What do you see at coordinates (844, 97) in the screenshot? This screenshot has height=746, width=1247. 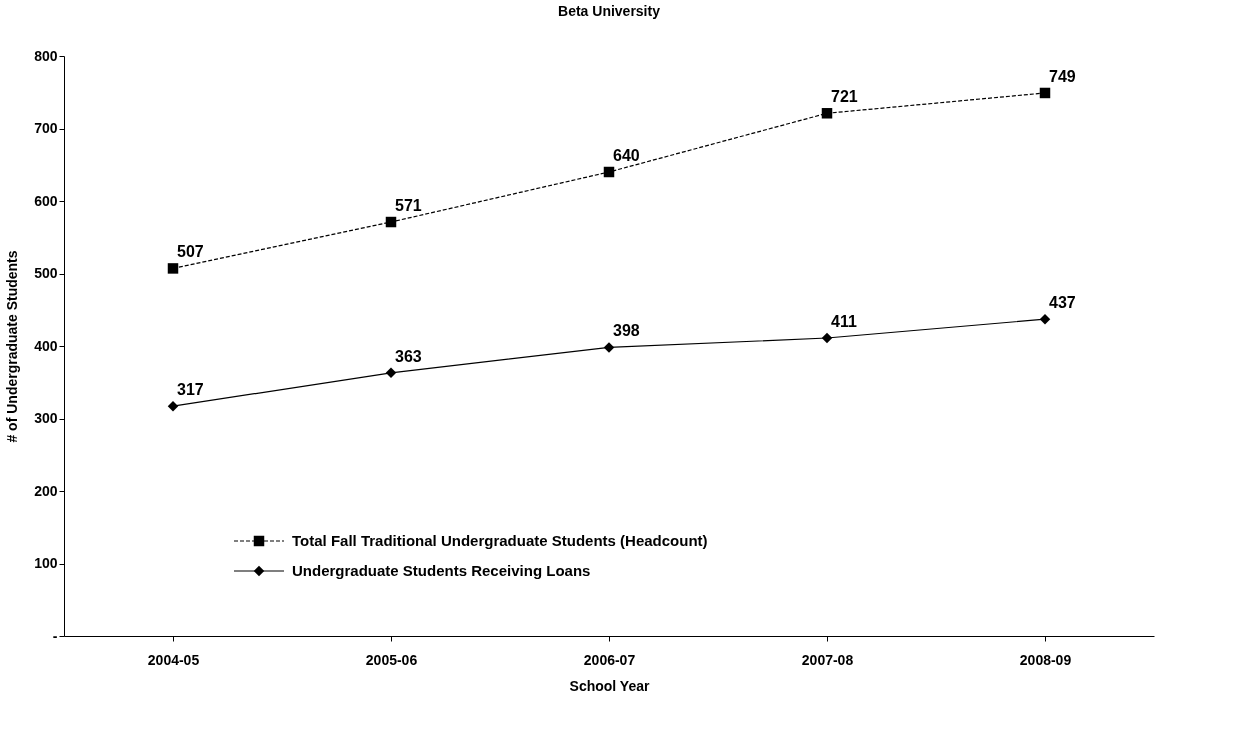 I see `data-label: 721` at bounding box center [844, 97].